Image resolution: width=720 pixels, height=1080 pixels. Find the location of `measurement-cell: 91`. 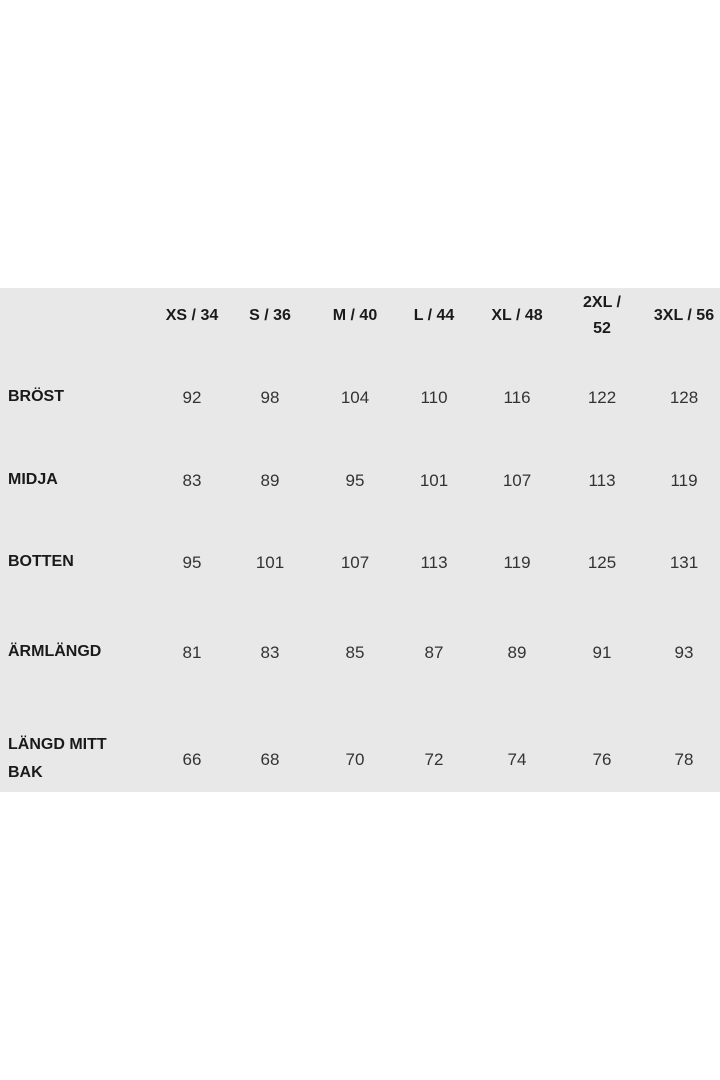

measurement-cell: 91 is located at coordinates (602, 652).